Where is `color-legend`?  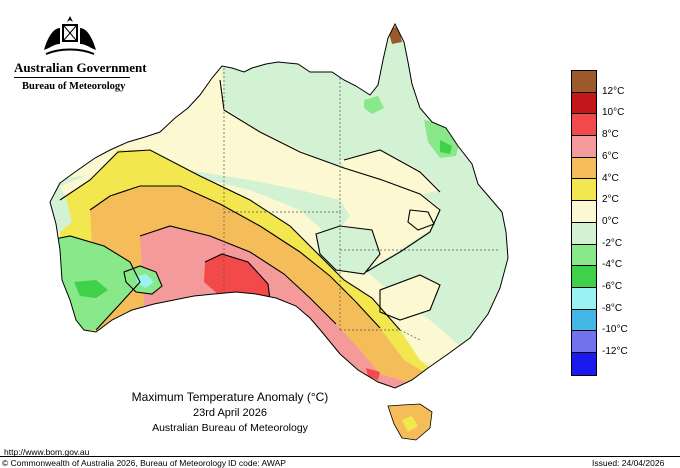
color-legend is located at coordinates (584, 223).